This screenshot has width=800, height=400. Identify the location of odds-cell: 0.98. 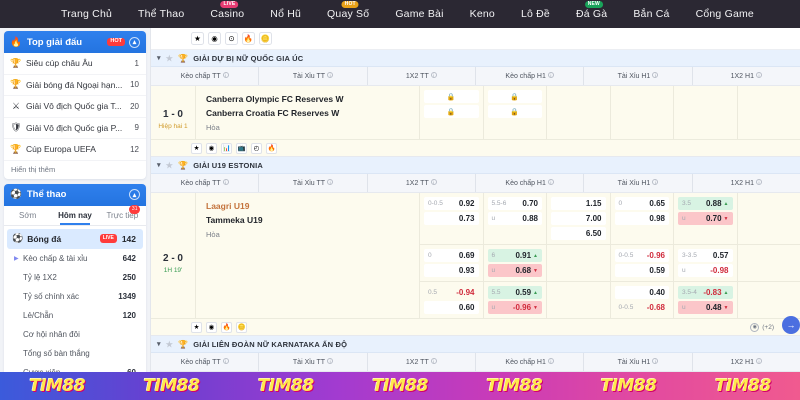
(641, 218).